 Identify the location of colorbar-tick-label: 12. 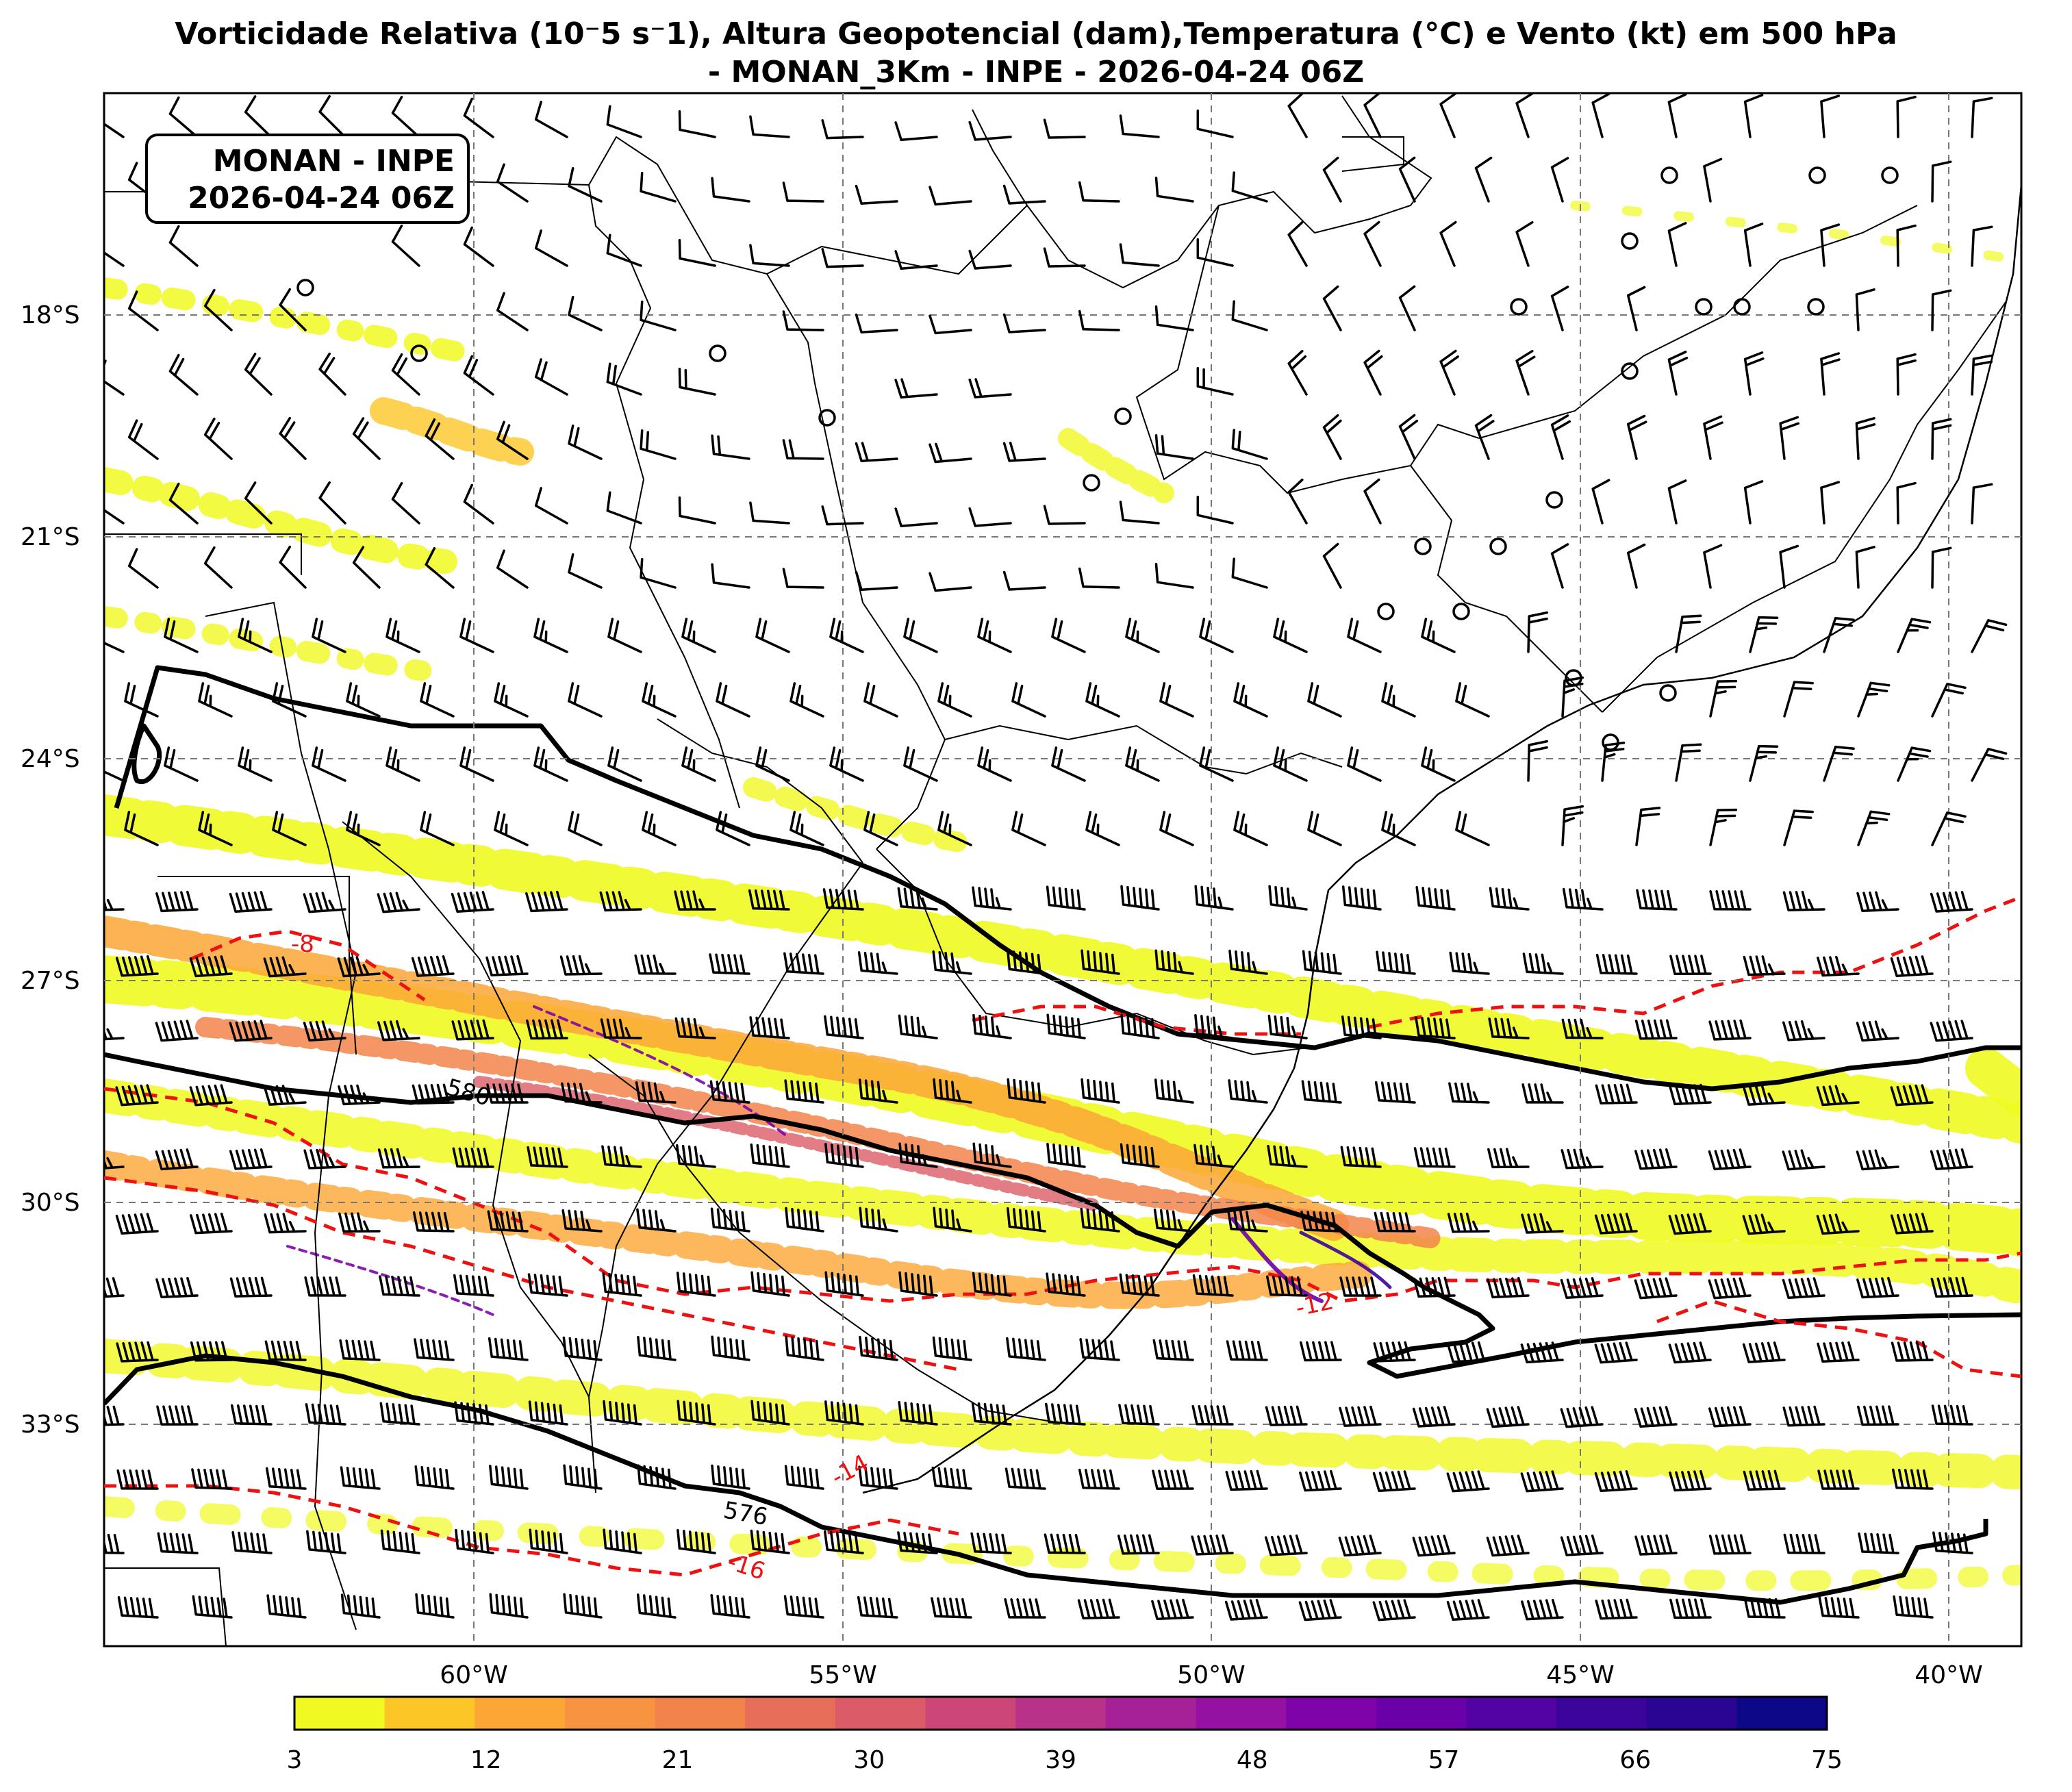
(486, 1760).